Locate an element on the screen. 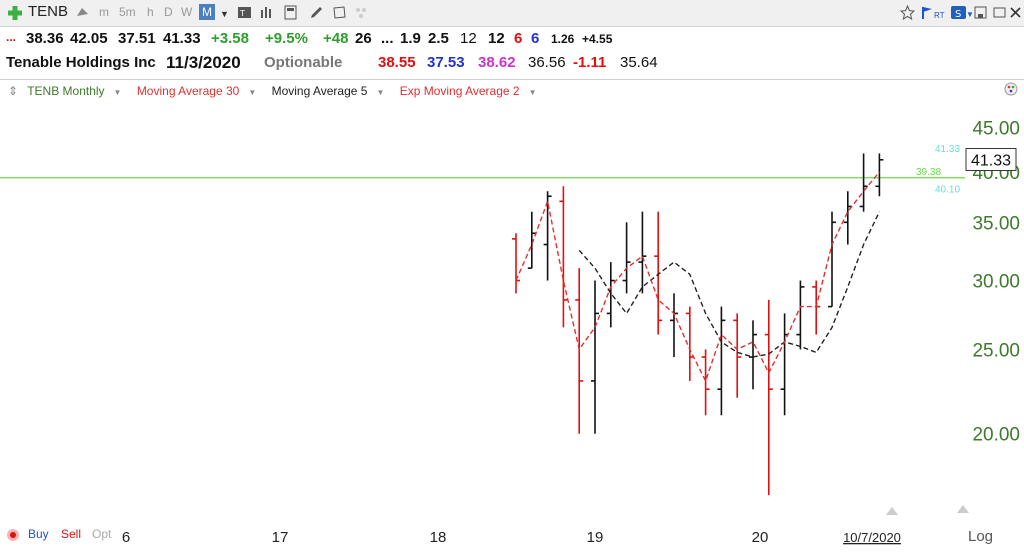 This screenshot has width=1024, height=556. last-price-box is located at coordinates (991, 160).